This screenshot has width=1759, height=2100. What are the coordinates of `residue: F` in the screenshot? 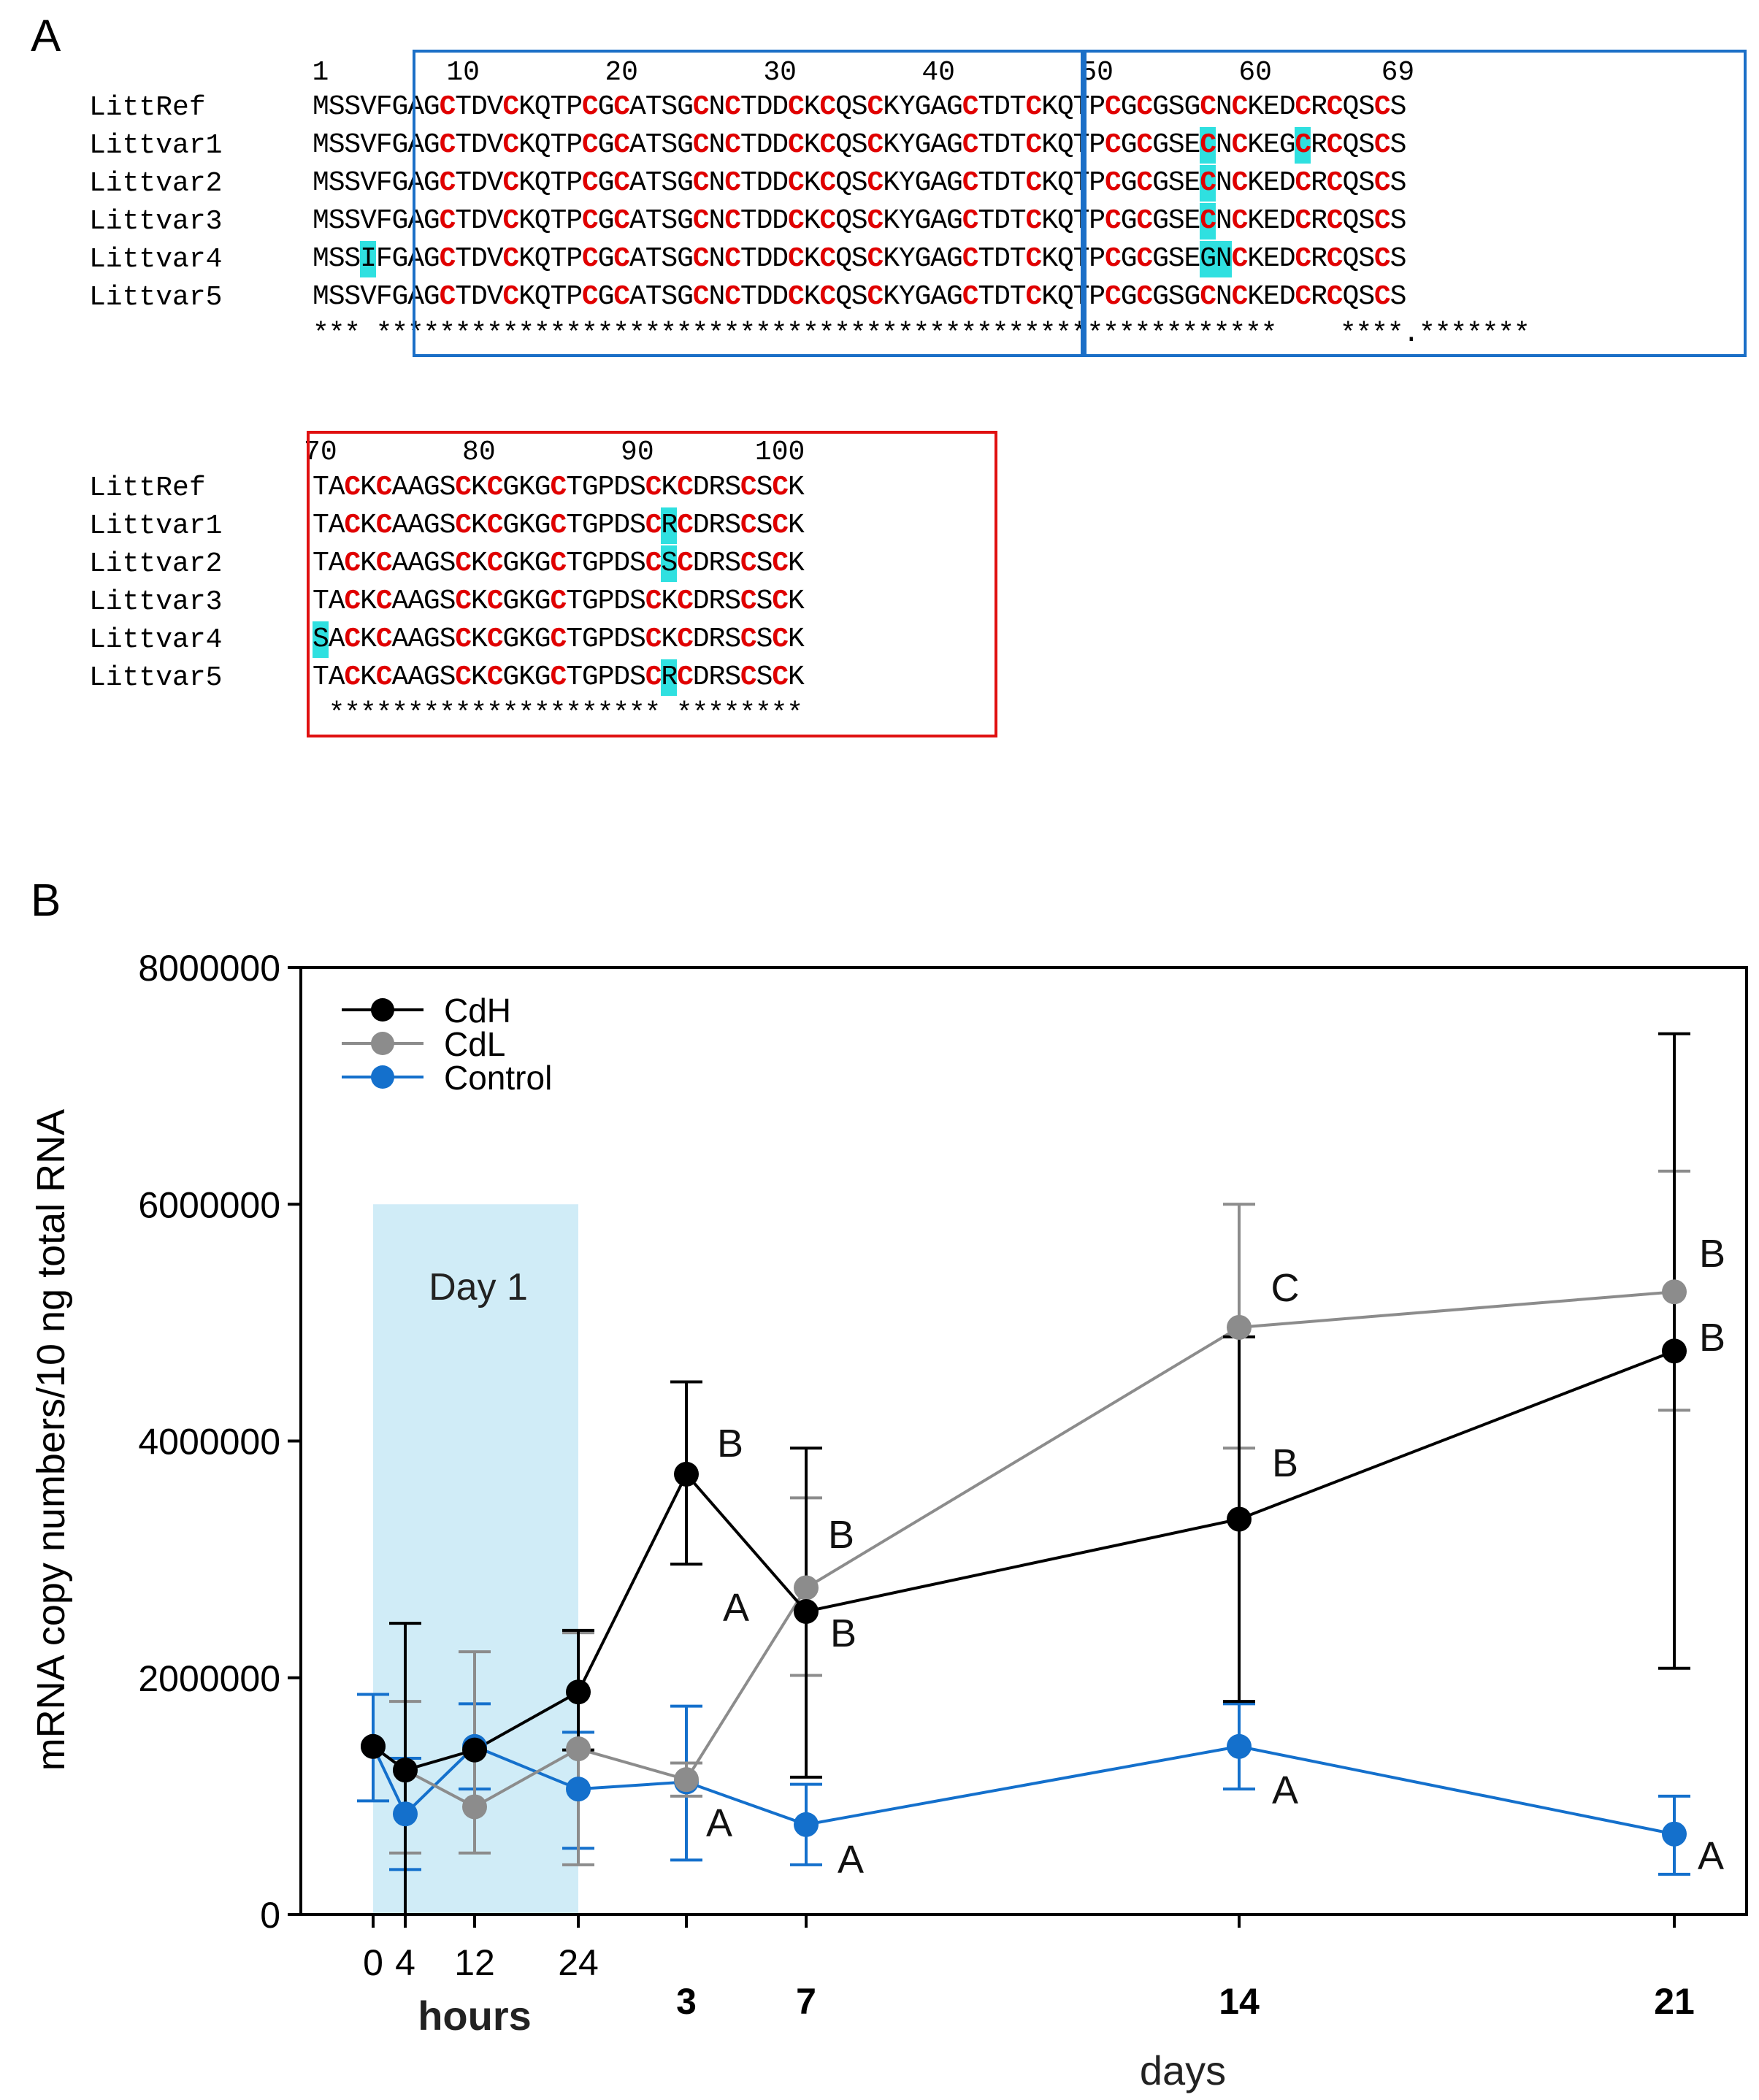 It's located at (384, 297).